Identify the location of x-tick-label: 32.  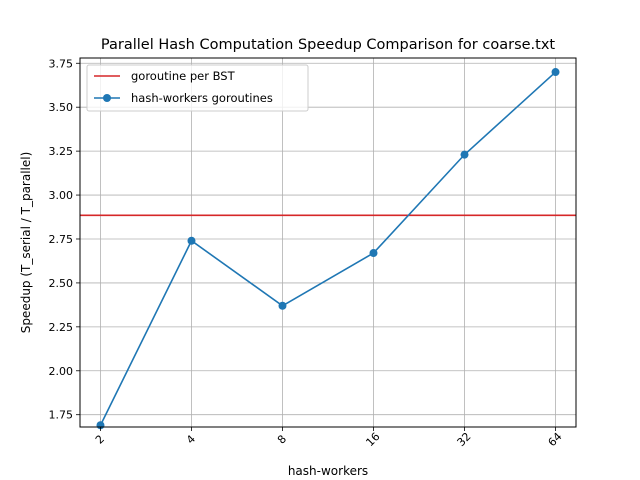
(463, 439).